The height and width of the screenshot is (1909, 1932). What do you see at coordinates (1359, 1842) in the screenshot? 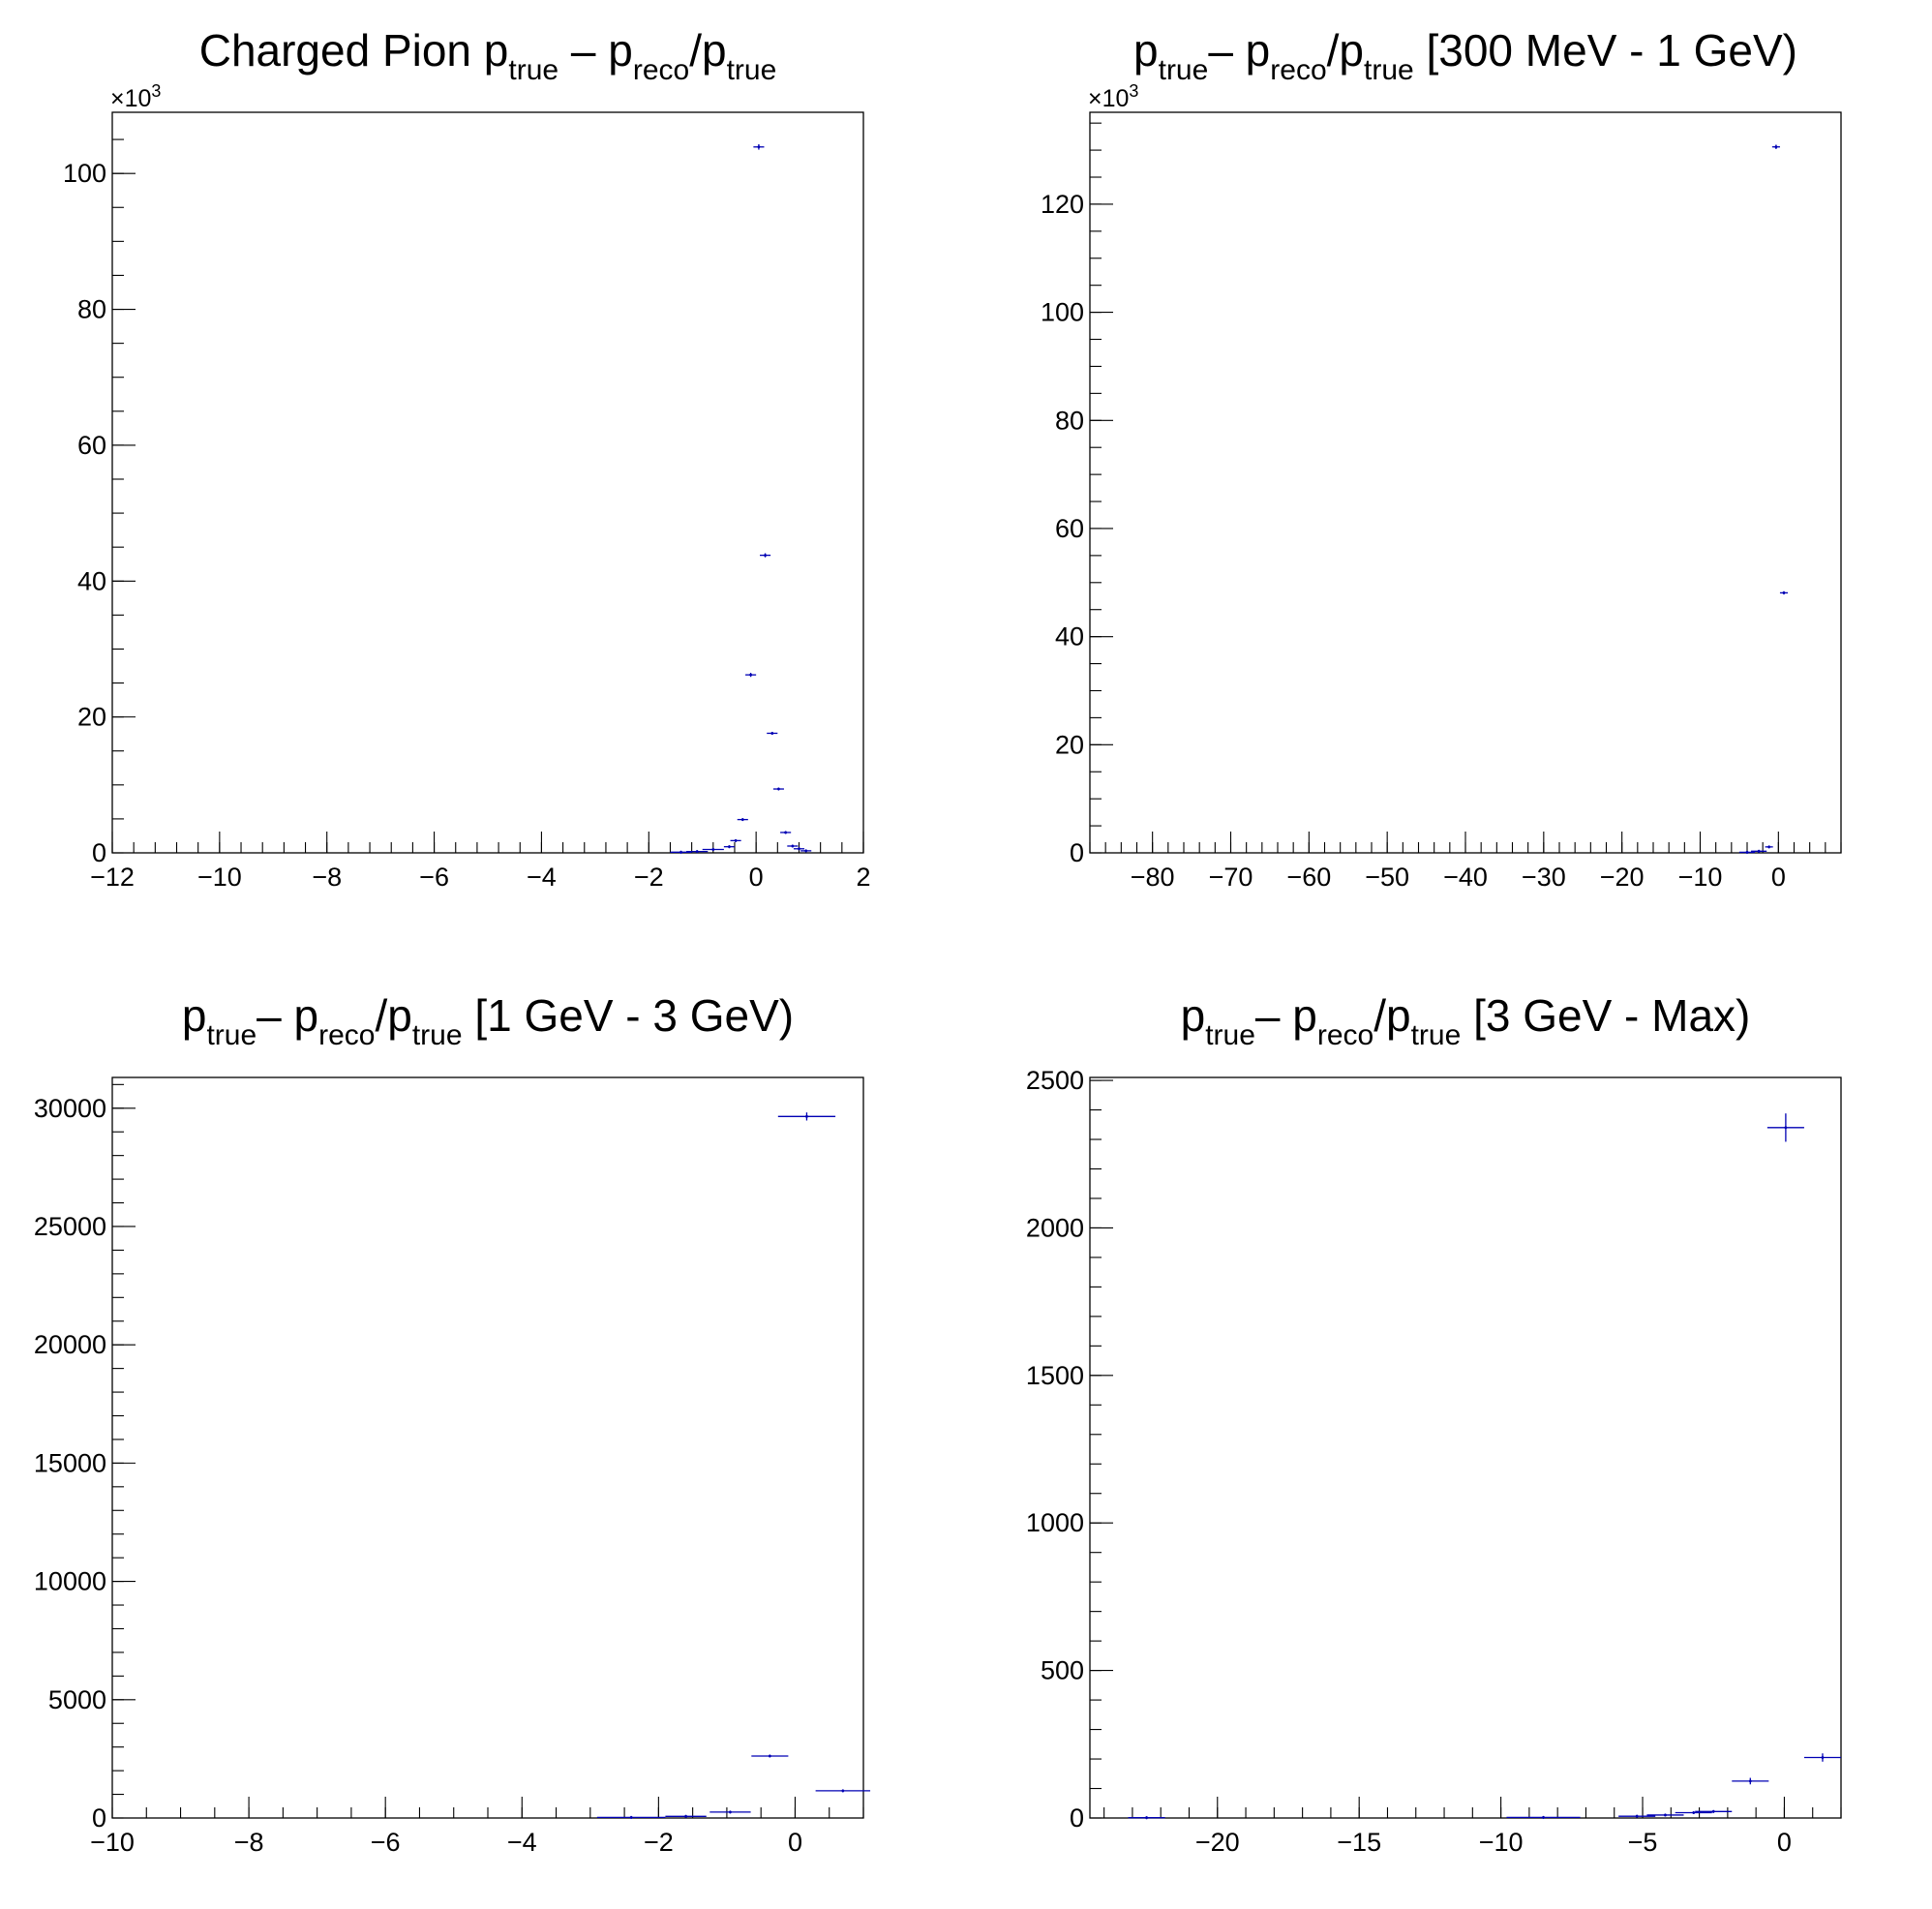
I see `x-tick-label: −15` at bounding box center [1359, 1842].